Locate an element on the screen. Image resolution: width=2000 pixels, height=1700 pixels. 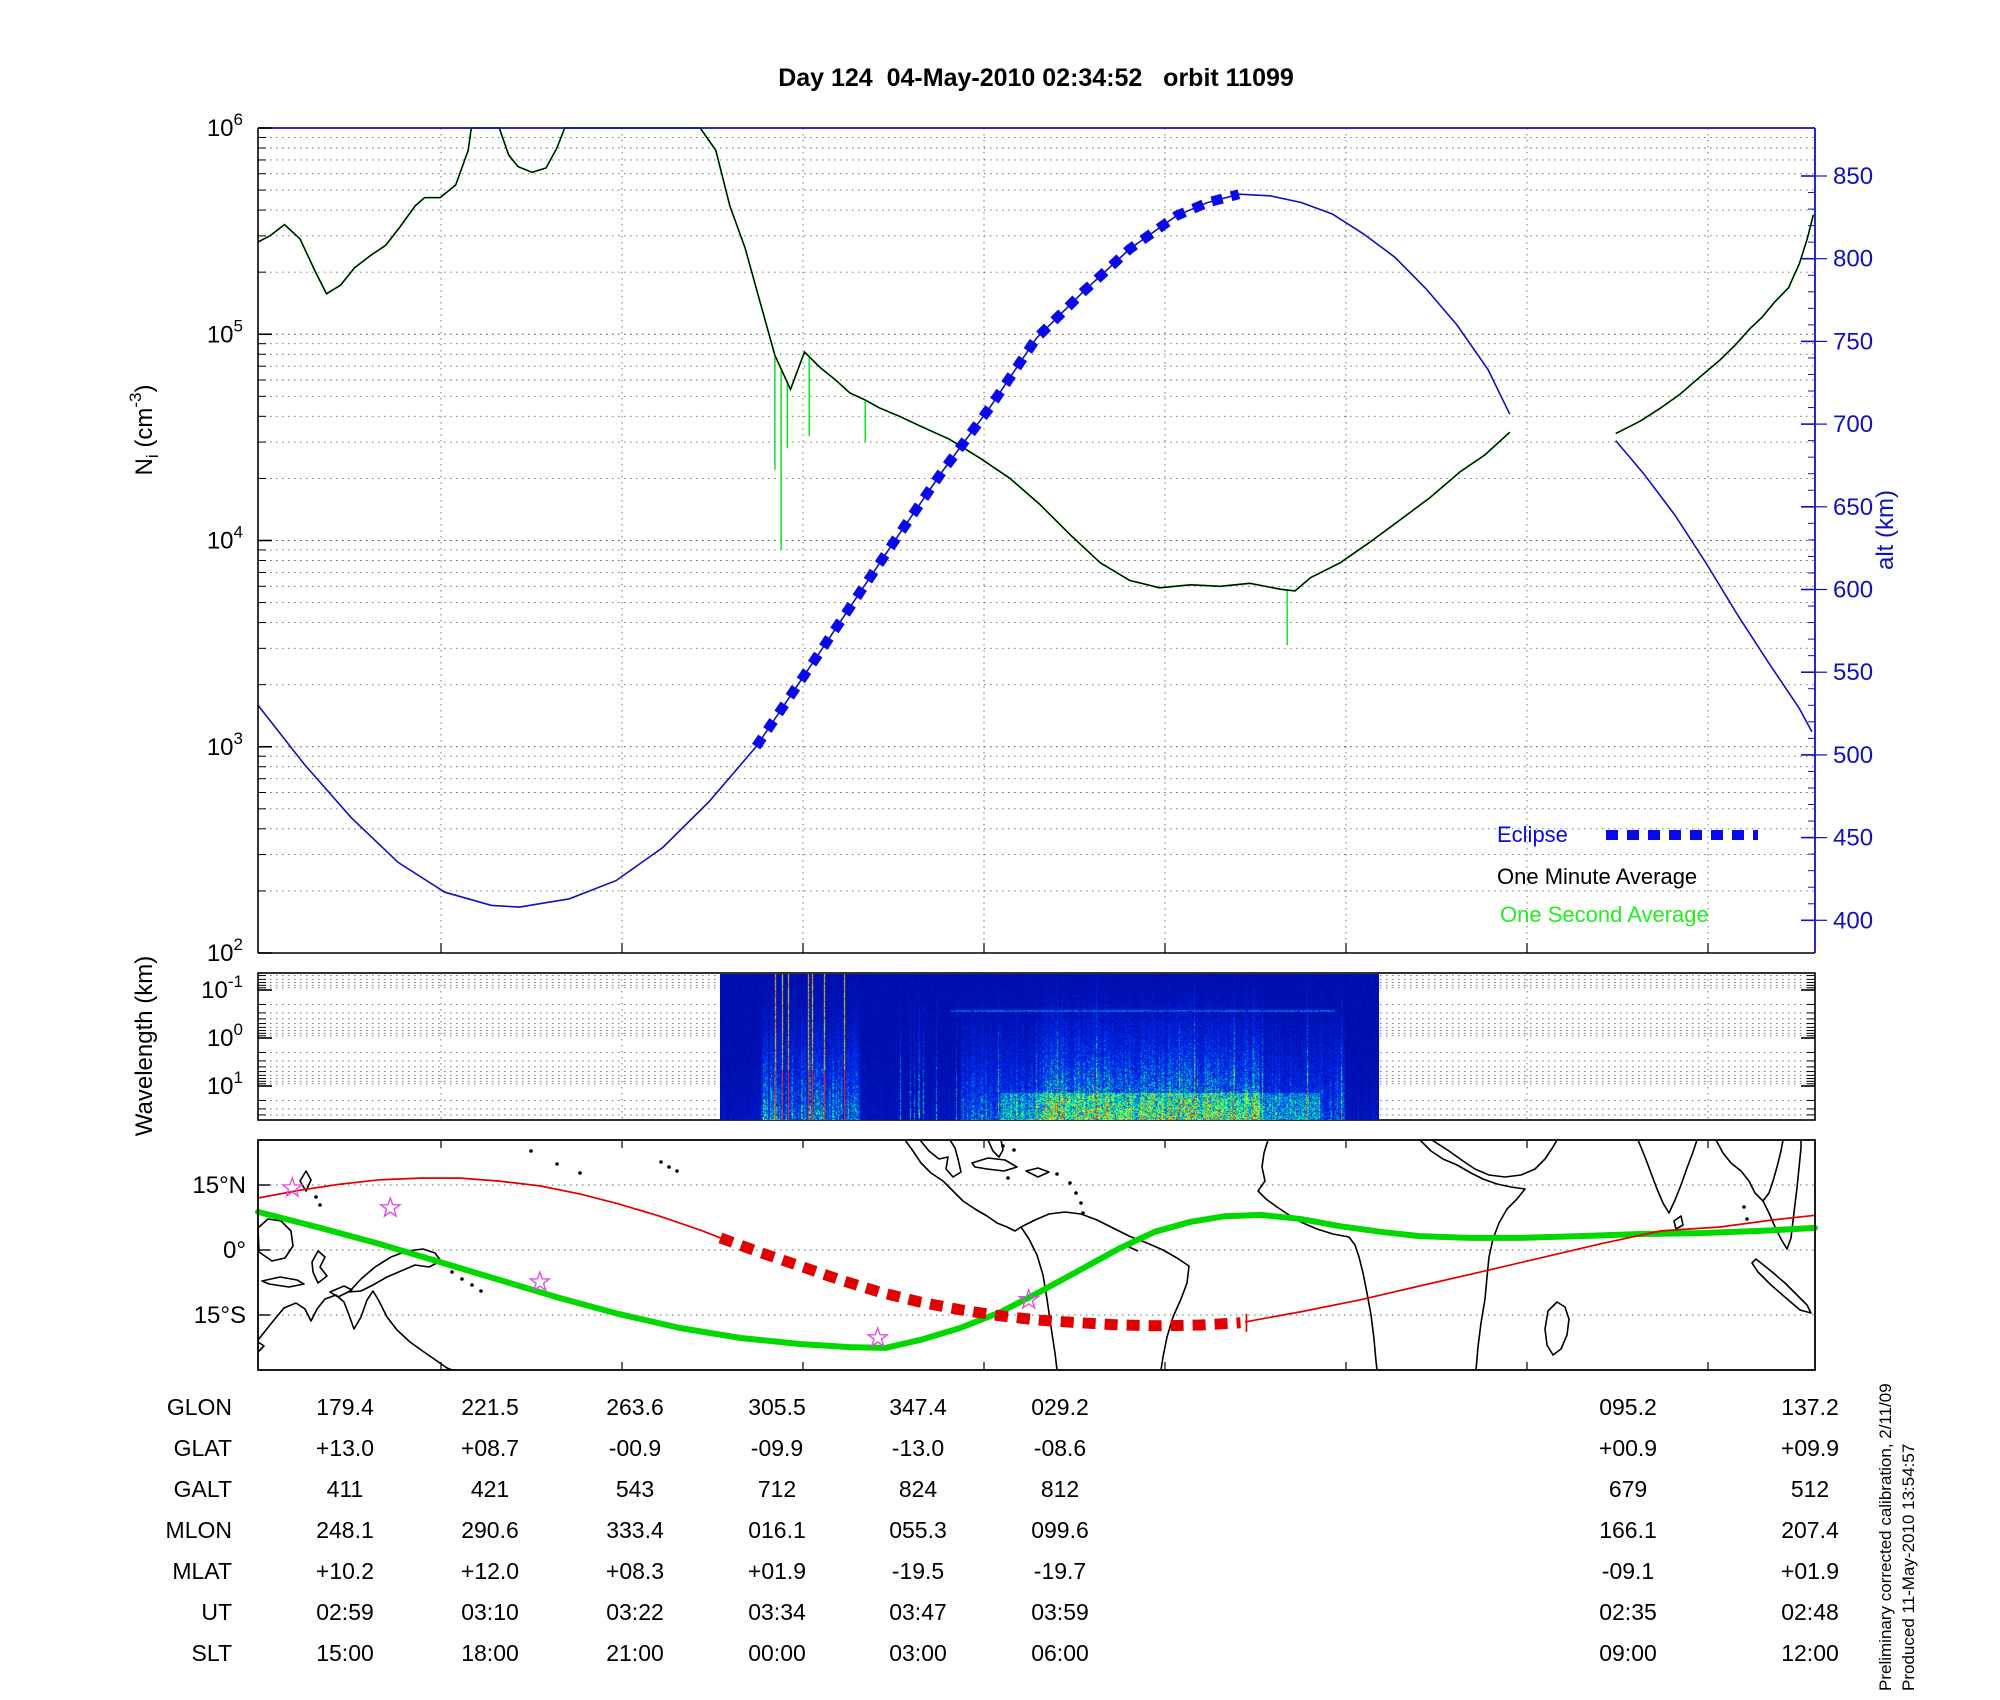
spectrogram-canvas is located at coordinates (1049, 1047).